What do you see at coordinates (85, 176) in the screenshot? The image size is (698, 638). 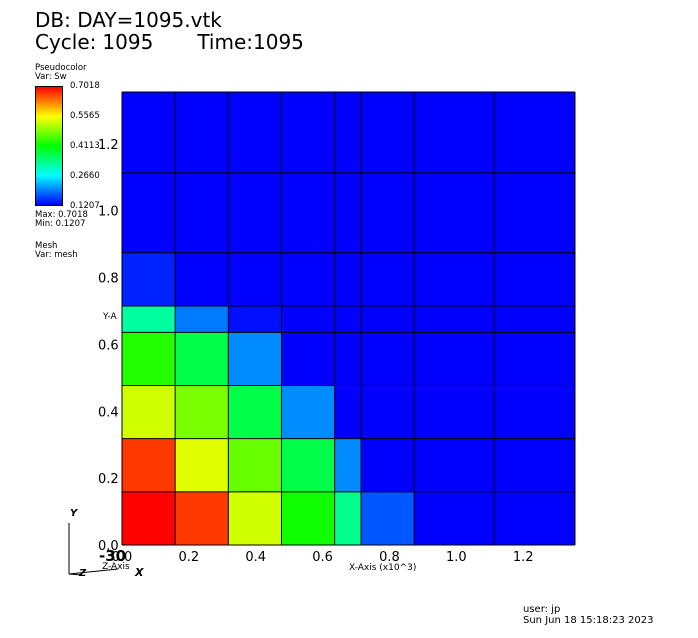 I see `legend-tick: 0.2660` at bounding box center [85, 176].